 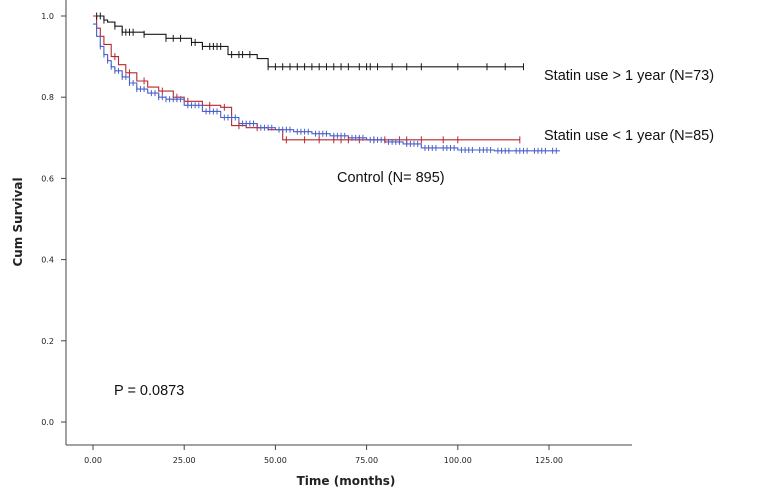 I want to click on x-tick-label: 125.00, so click(x=549, y=460).